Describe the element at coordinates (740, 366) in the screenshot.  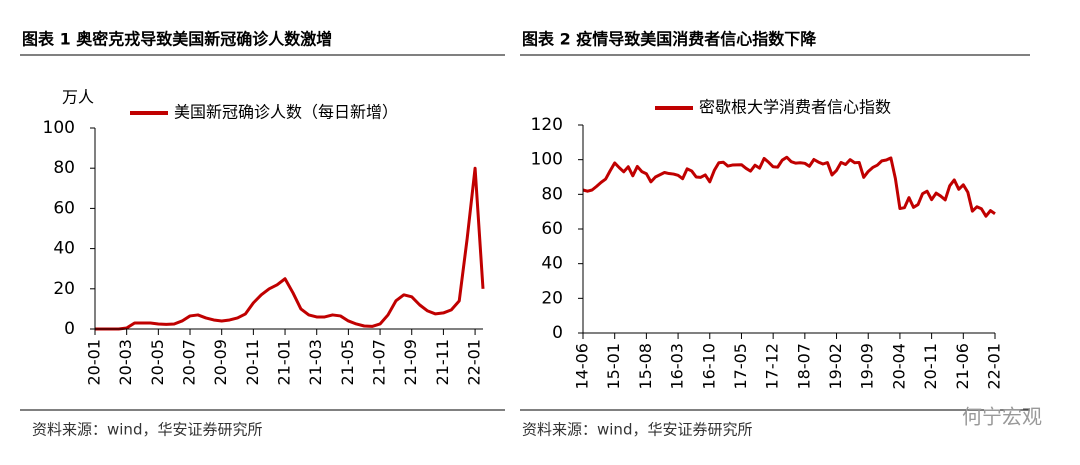
I see `x-tick-label: 17-05` at that location.